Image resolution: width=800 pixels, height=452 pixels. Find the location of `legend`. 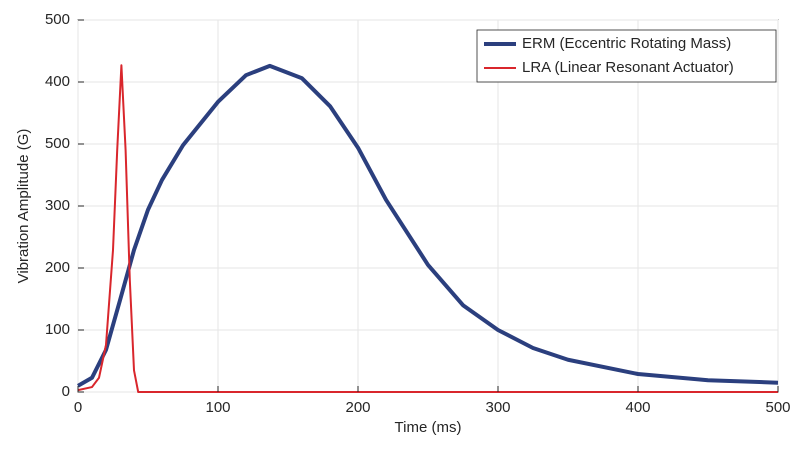

legend is located at coordinates (626, 56).